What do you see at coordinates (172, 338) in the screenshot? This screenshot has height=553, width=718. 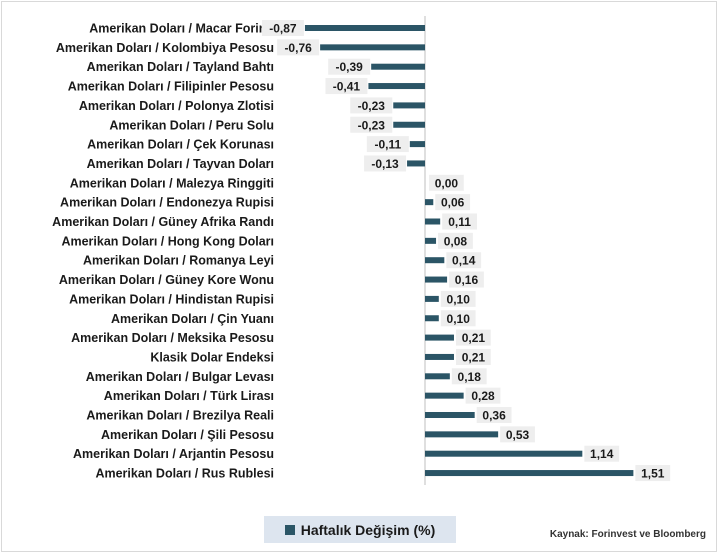 I see `category-label: Amerikan Doları / Meksika Pesosu` at bounding box center [172, 338].